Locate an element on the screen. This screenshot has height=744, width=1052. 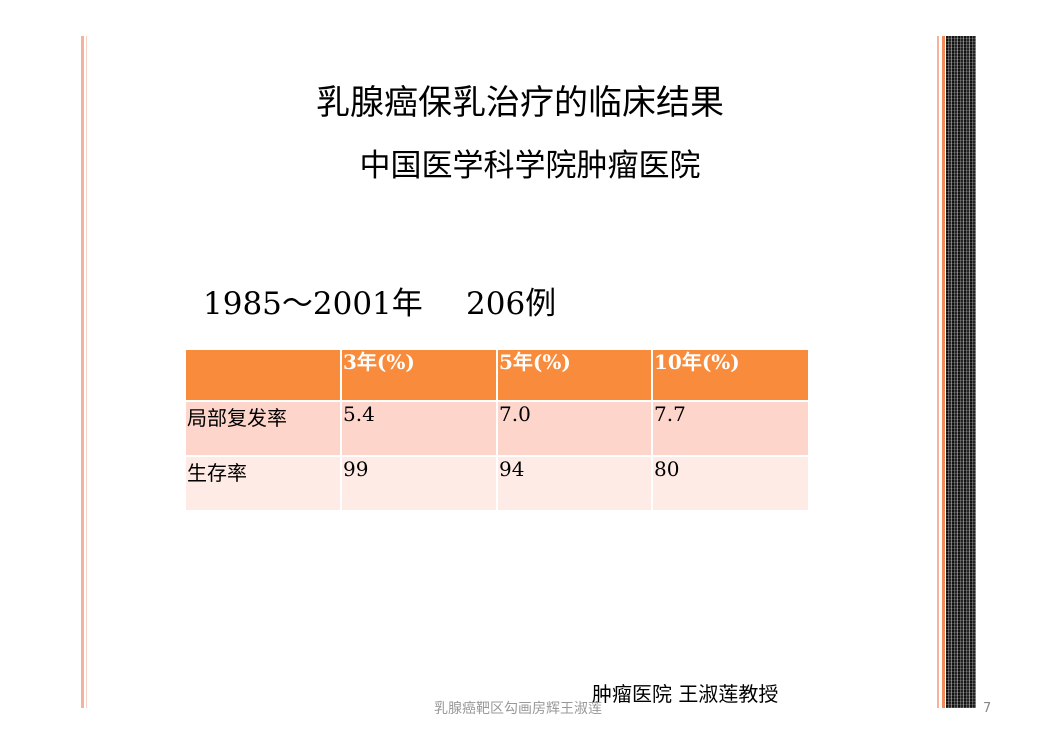
table-cell: 94 is located at coordinates (575, 484).